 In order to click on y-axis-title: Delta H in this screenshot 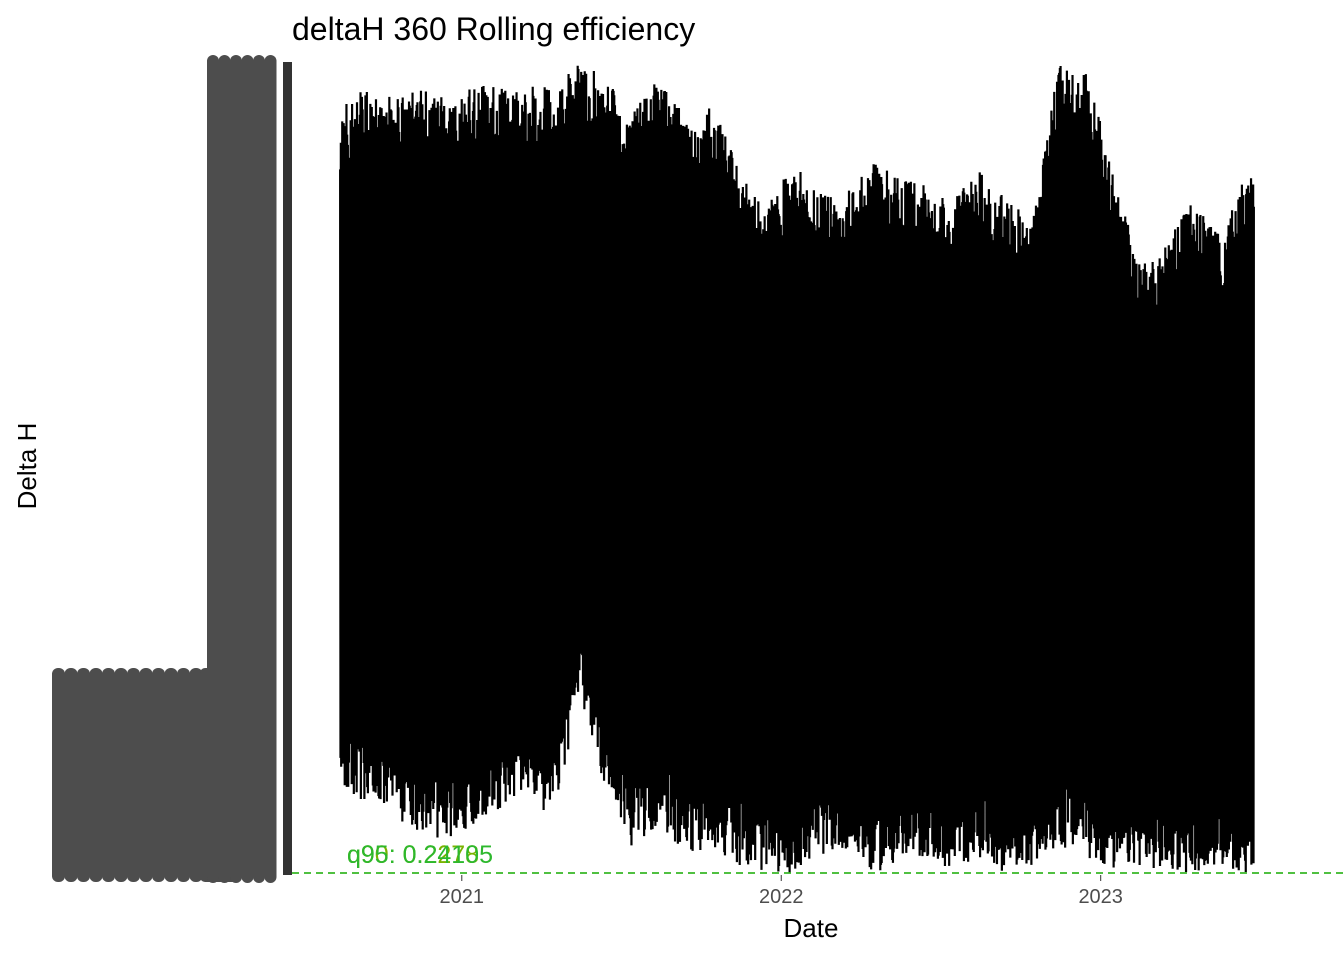, I will do `click(27, 466)`.